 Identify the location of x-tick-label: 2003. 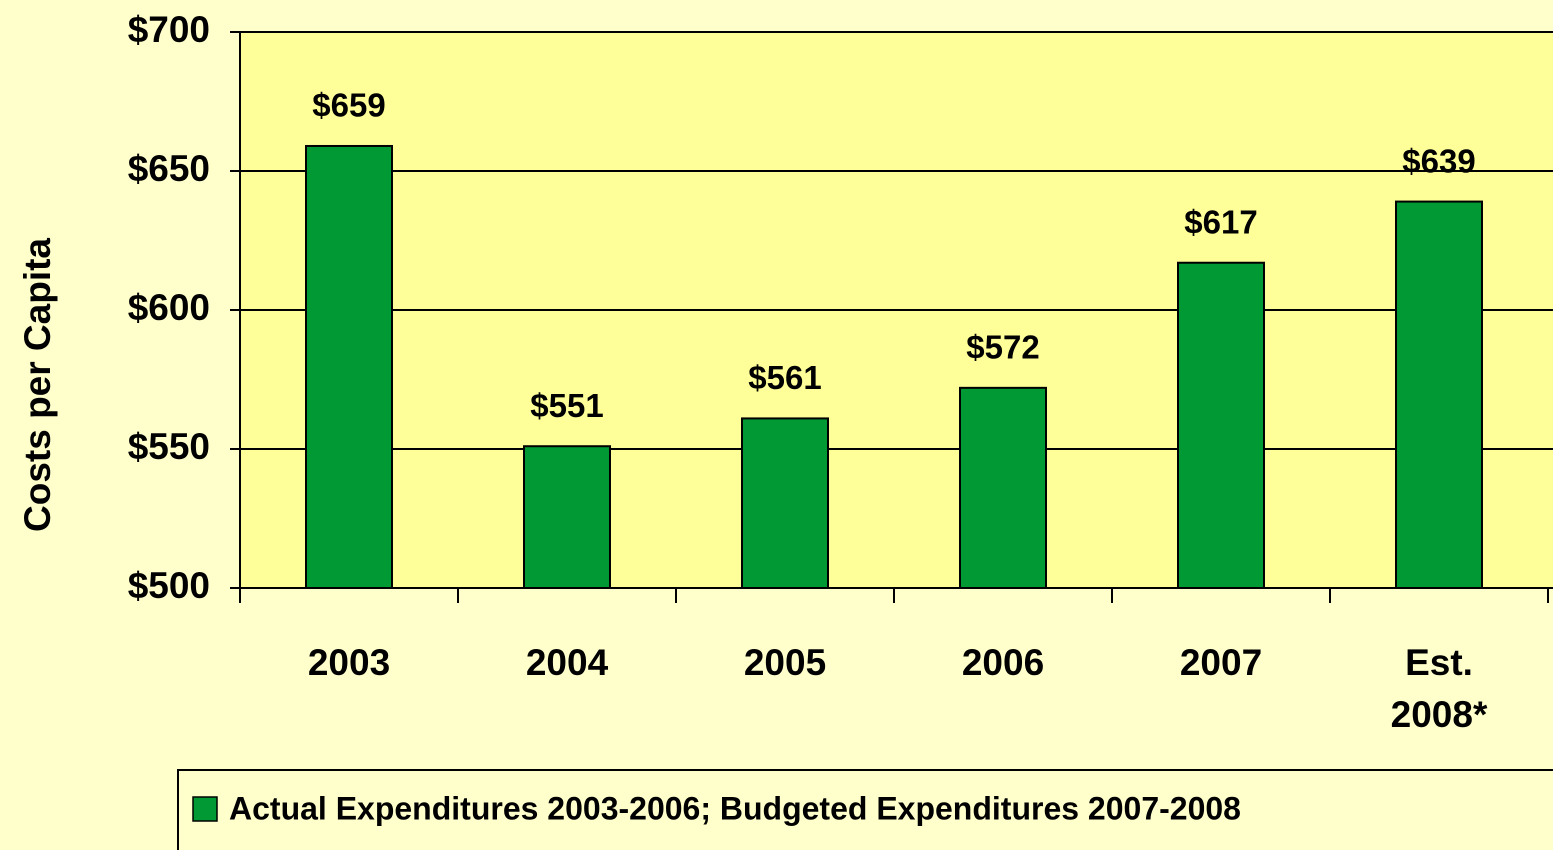
(349, 662).